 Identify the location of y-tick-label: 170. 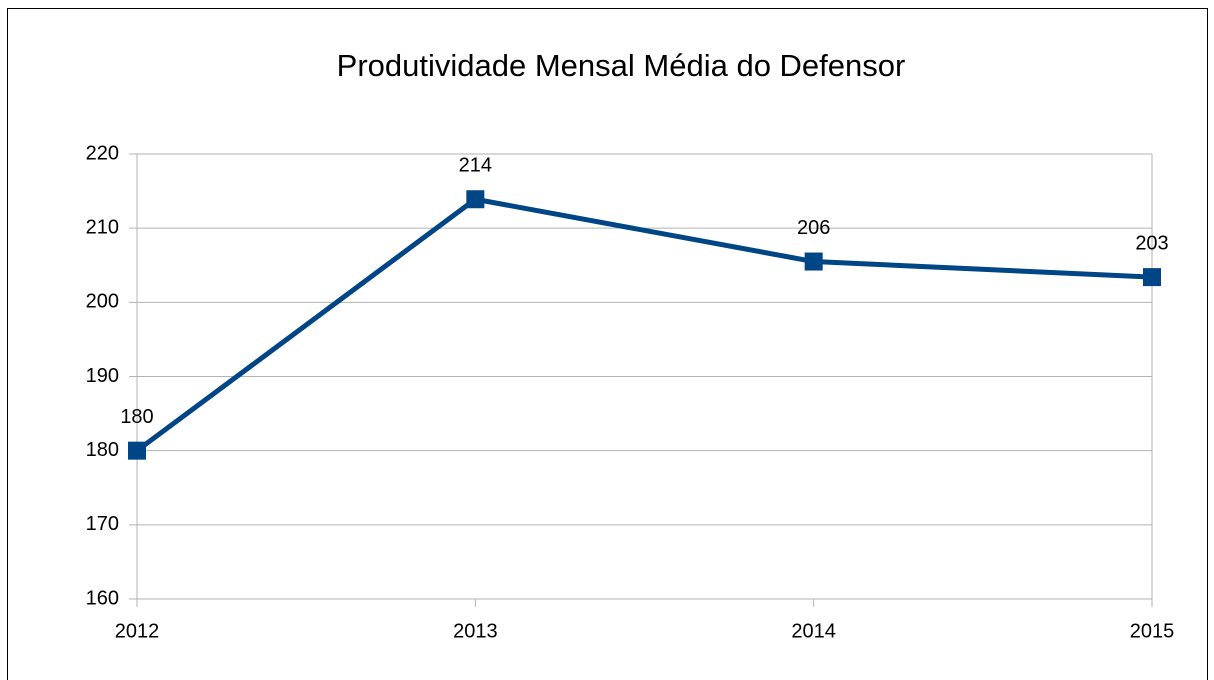
(102, 524).